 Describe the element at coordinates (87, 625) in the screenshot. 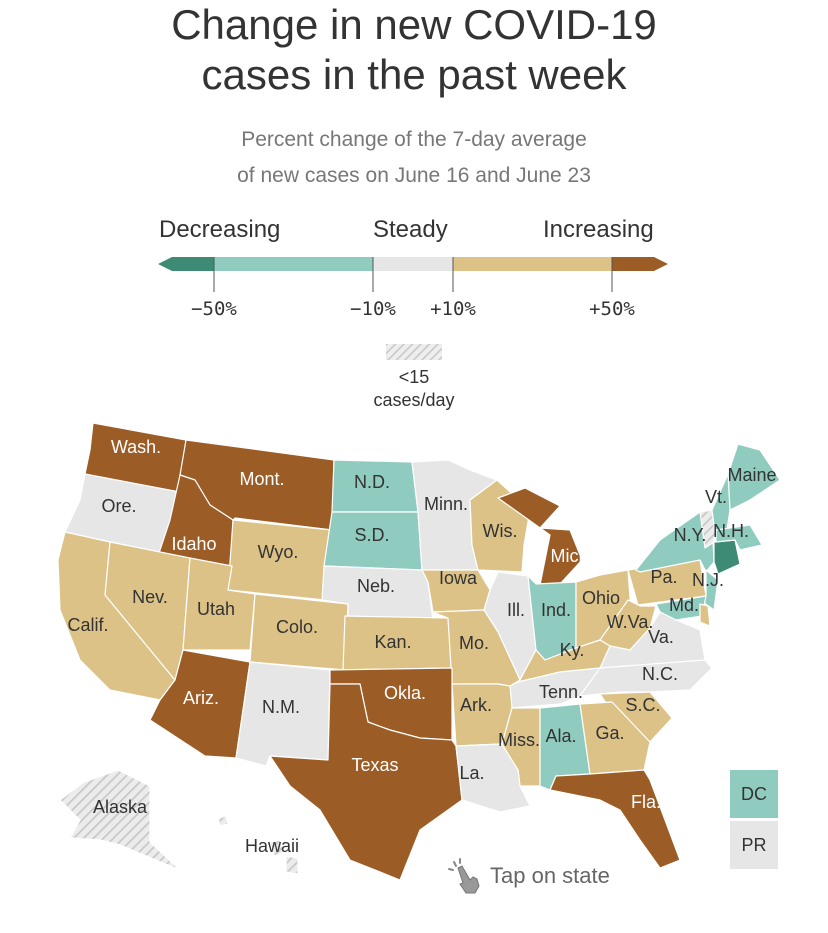

I see `label-ca: Calif.` at that location.